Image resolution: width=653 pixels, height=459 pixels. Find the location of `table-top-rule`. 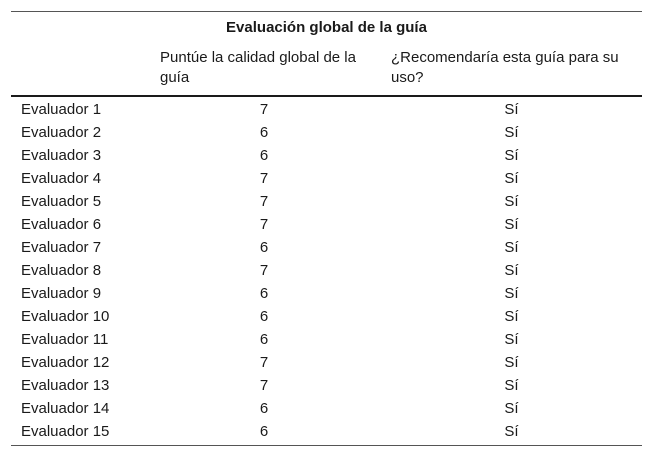

table-top-rule is located at coordinates (326, 11).